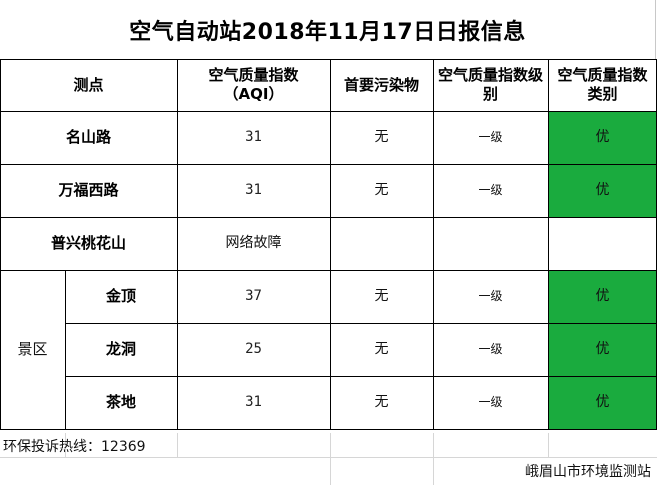  What do you see at coordinates (253, 84) in the screenshot?
I see `header-aqi: 空气质量指数（AQI）` at bounding box center [253, 84].